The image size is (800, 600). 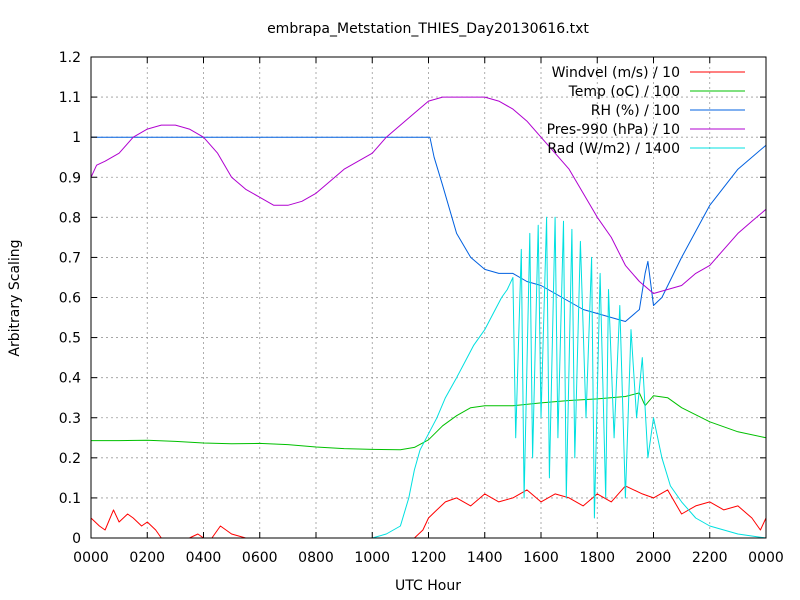 I want to click on y-tick-label: 0.1, so click(x=70, y=499).